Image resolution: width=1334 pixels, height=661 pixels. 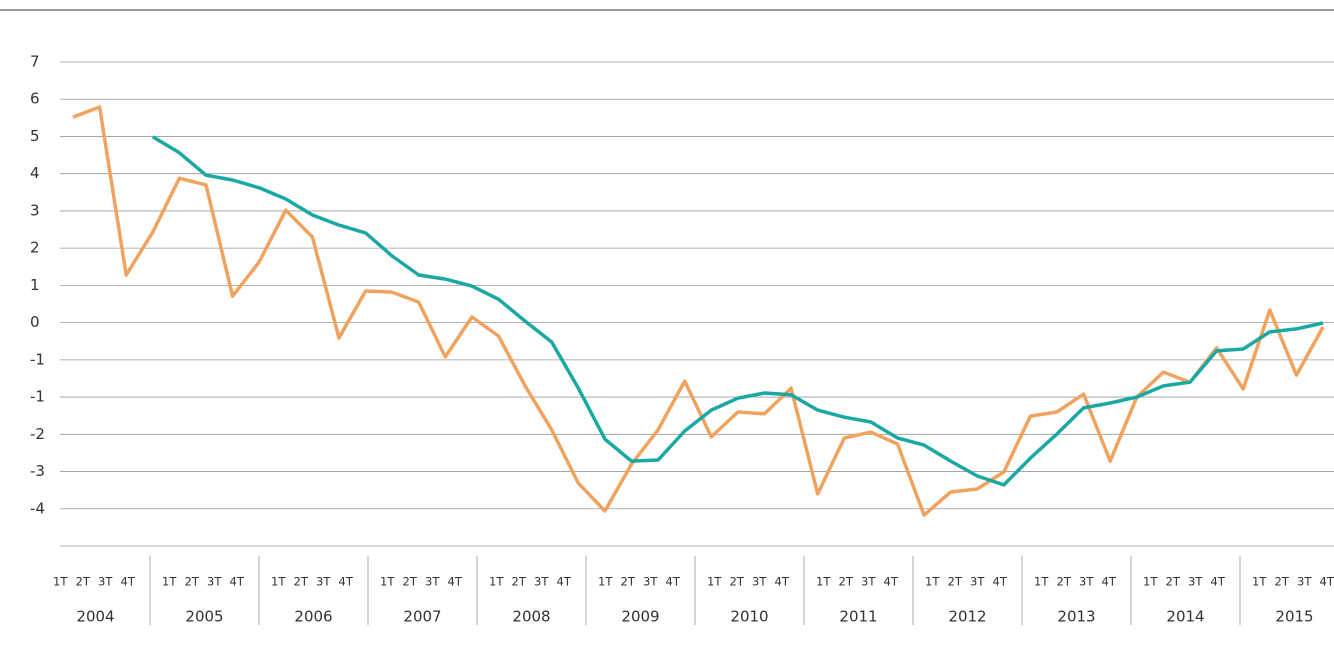 I want to click on group-label: 2005, so click(x=204, y=617).